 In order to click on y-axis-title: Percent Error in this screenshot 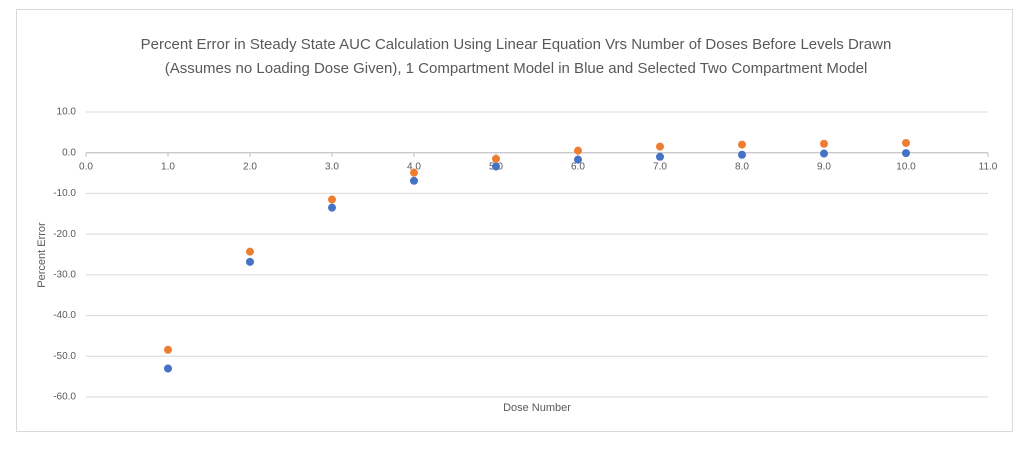, I will do `click(42, 255)`.